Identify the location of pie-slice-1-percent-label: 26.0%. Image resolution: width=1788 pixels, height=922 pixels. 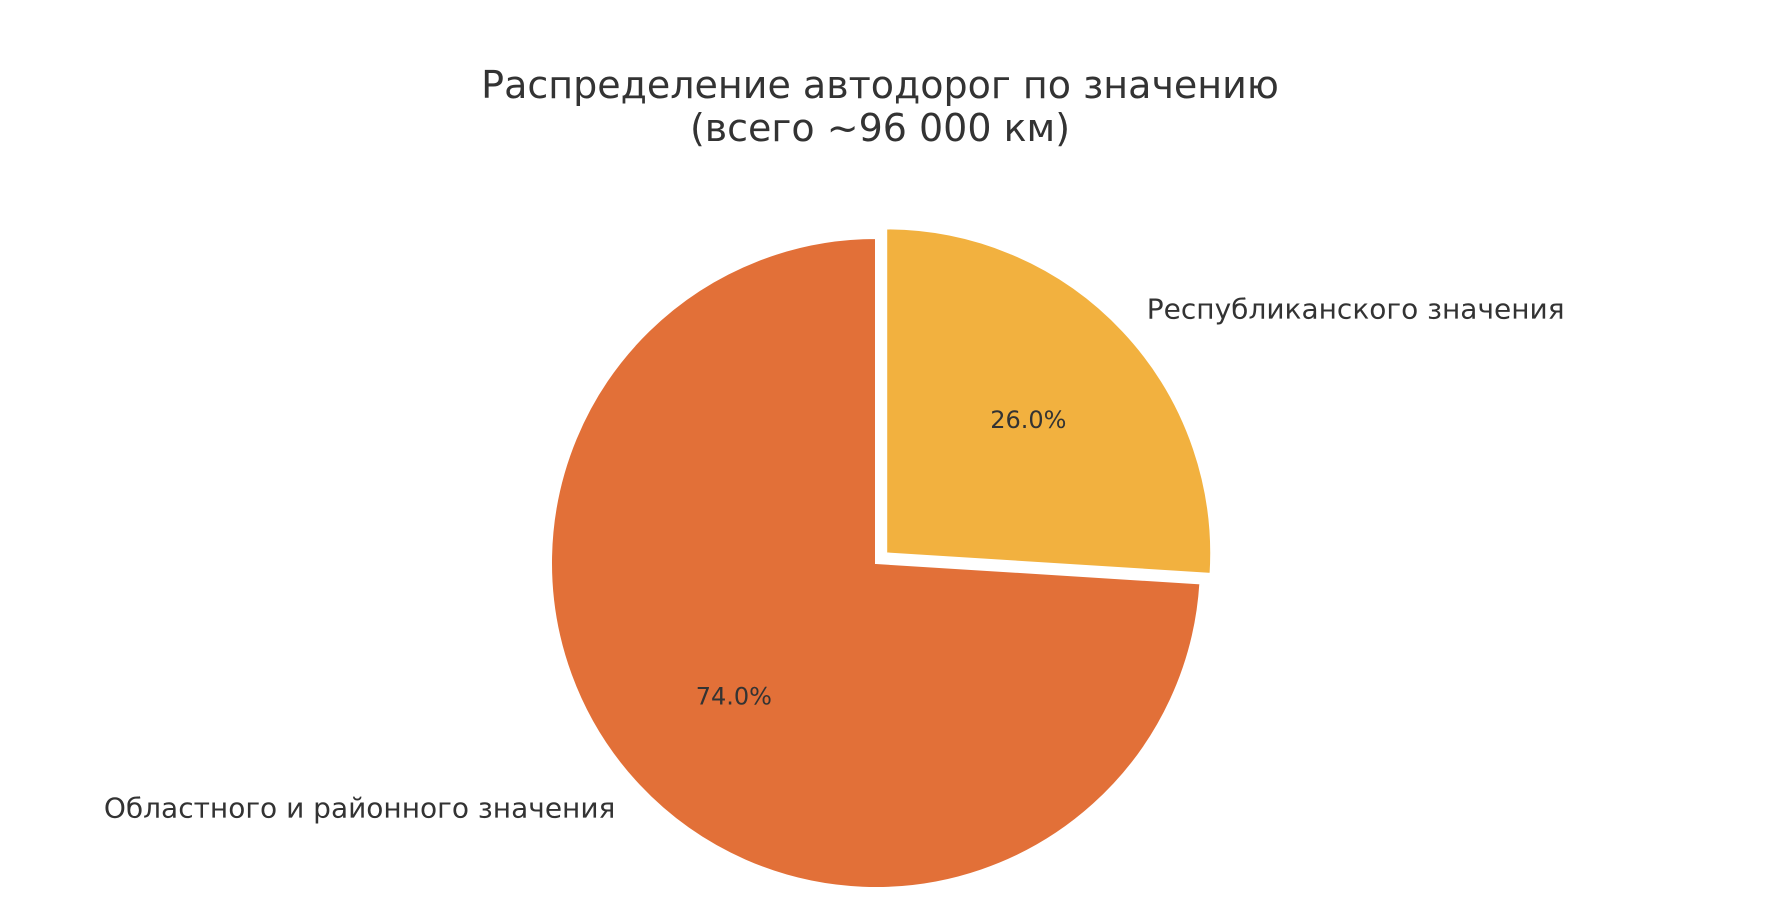
(1028, 420).